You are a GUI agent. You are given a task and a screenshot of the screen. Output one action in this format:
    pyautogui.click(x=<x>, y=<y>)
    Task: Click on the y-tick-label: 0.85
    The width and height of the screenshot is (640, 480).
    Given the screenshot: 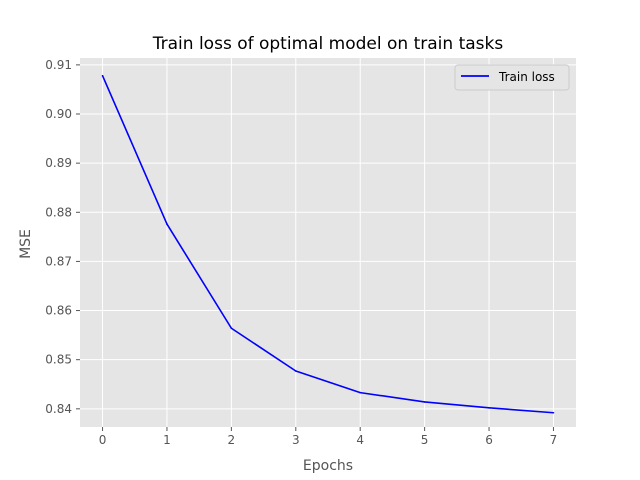 What is the action you would take?
    pyautogui.click(x=58, y=360)
    